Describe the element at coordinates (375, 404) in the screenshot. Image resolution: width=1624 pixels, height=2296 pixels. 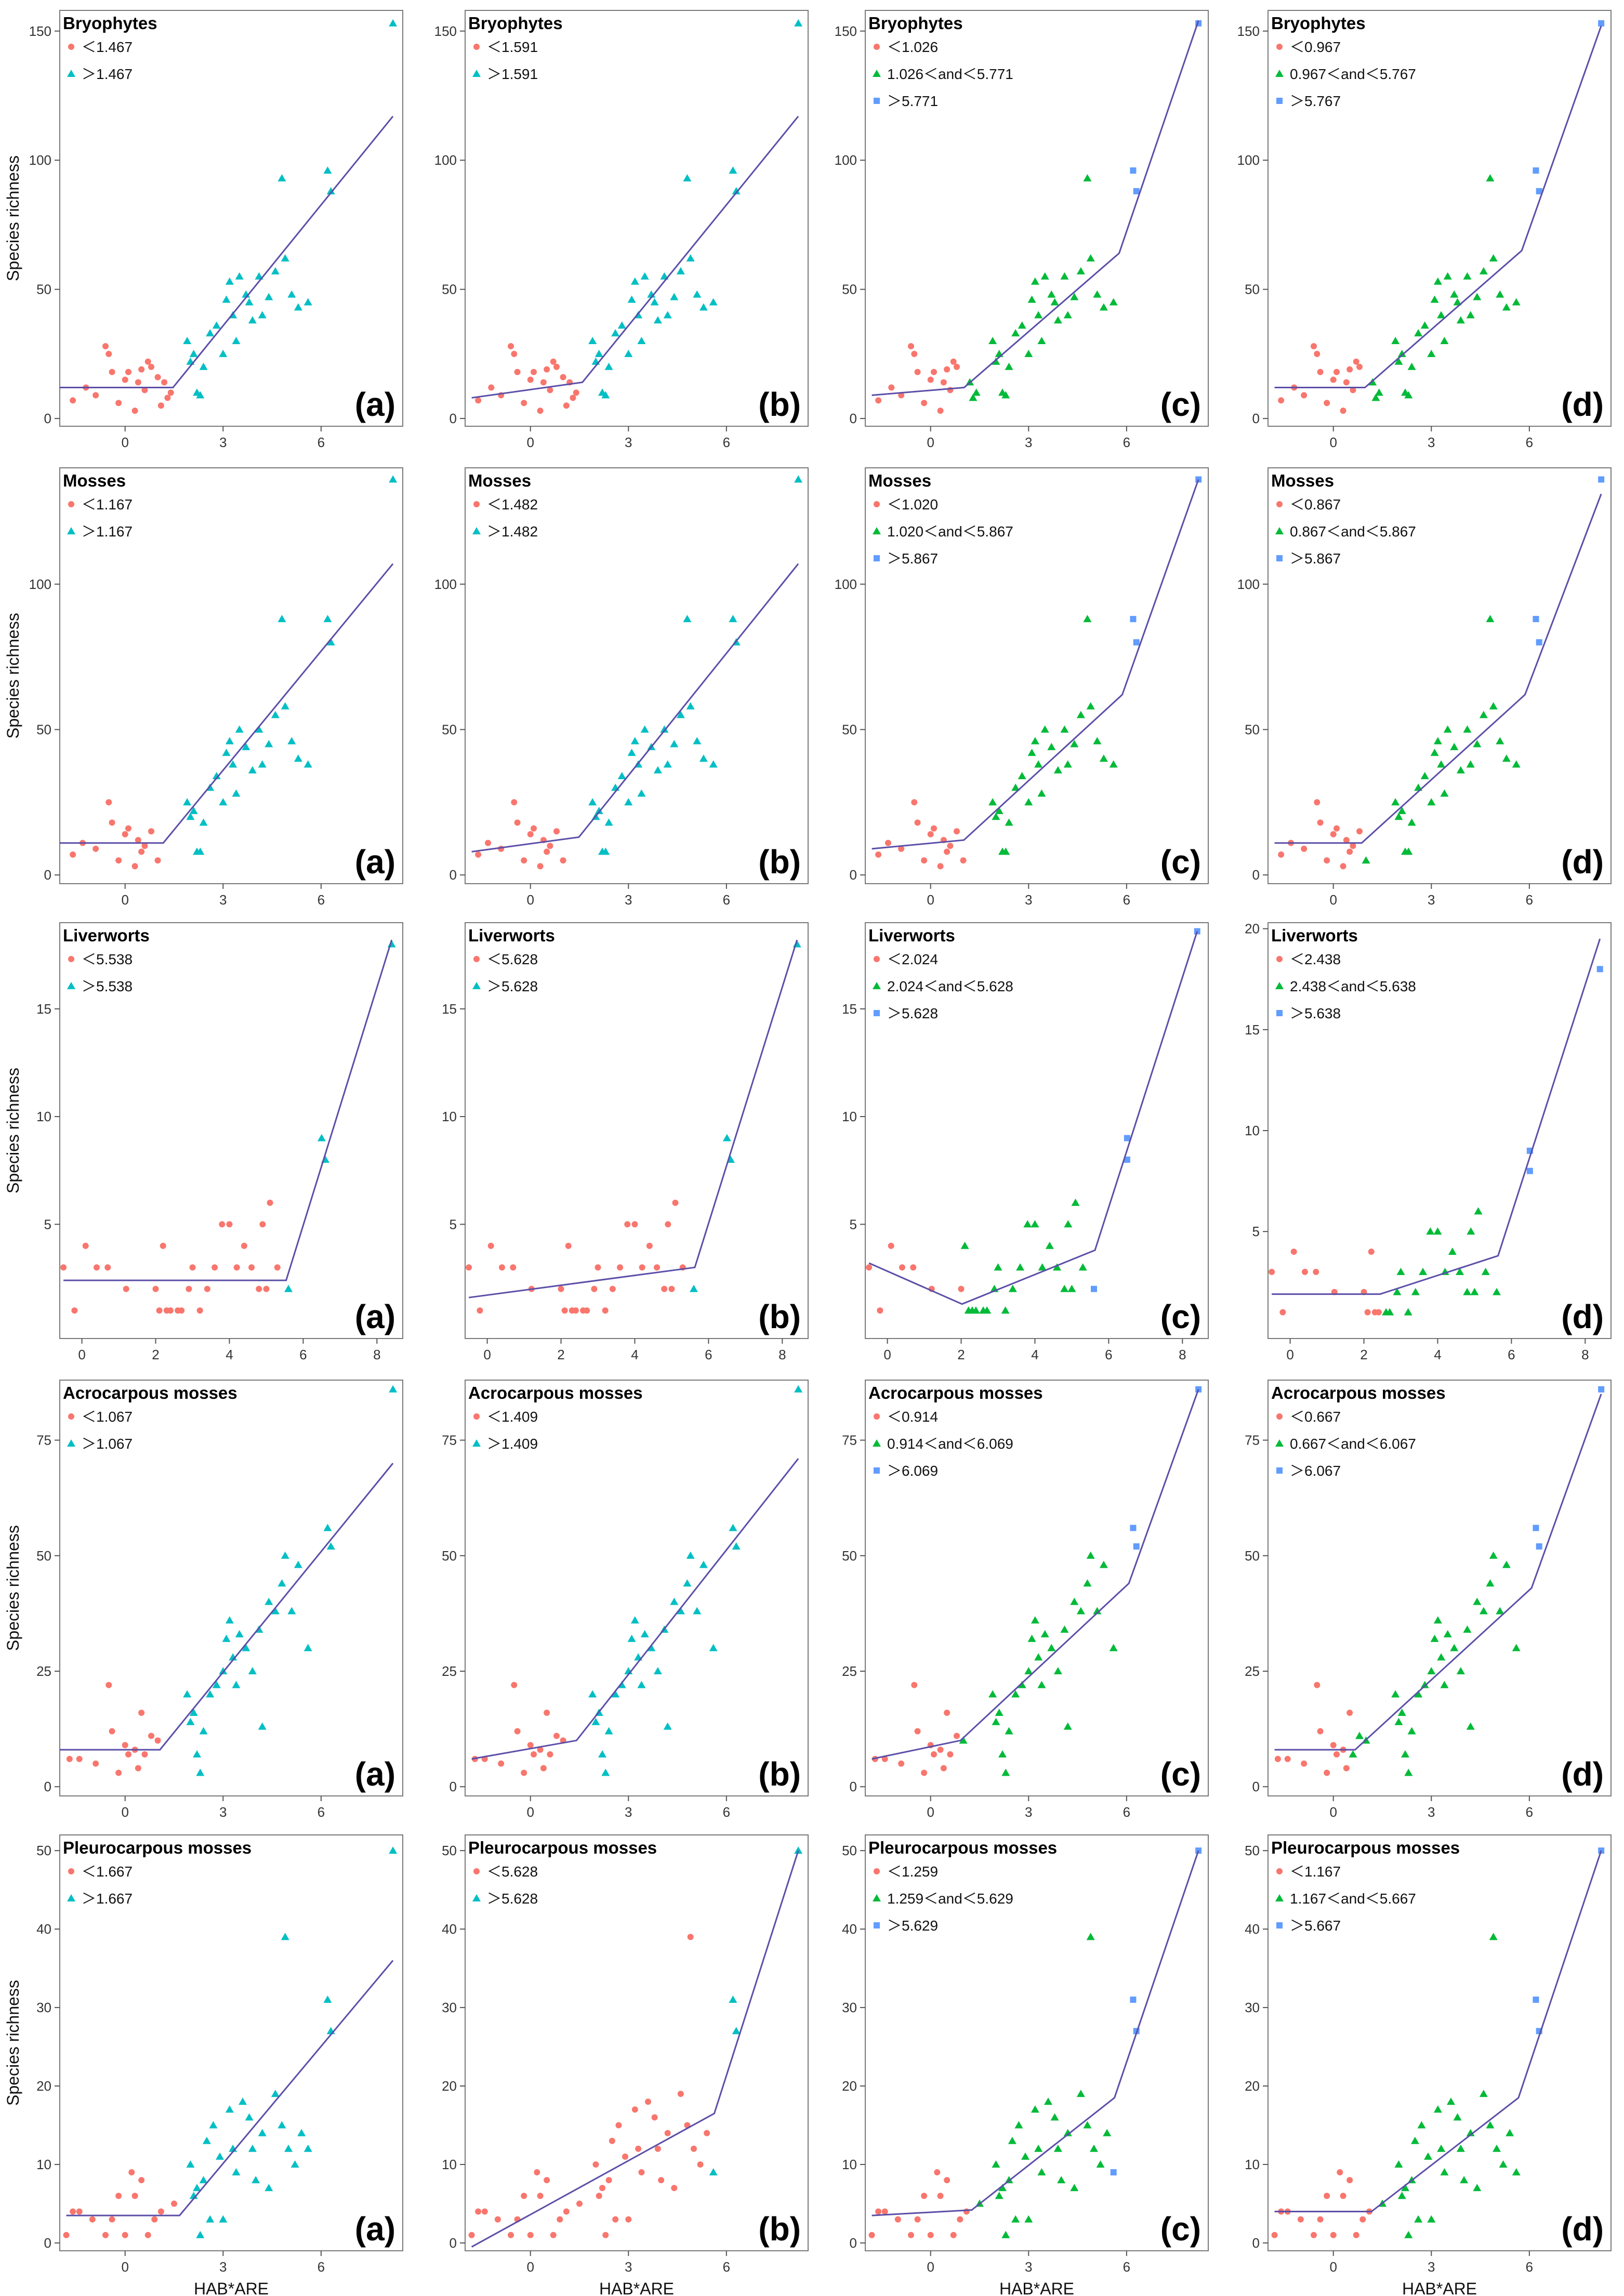
I see `panel-letter: (a)` at that location.